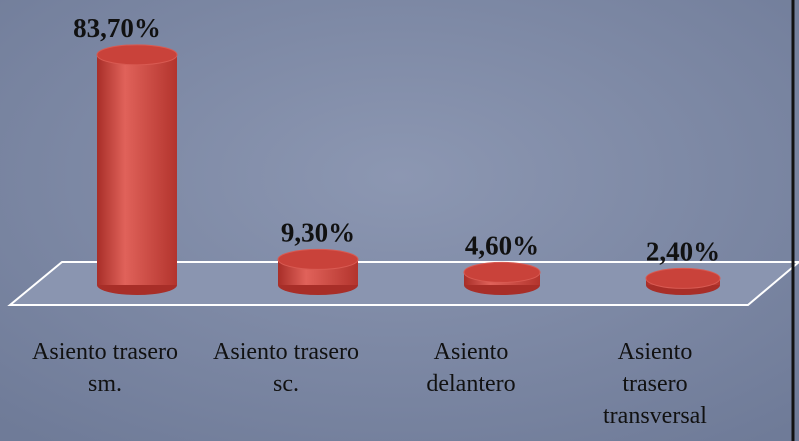 The width and height of the screenshot is (799, 441). I want to click on category-label: Asiento trasero sm., so click(105, 368).